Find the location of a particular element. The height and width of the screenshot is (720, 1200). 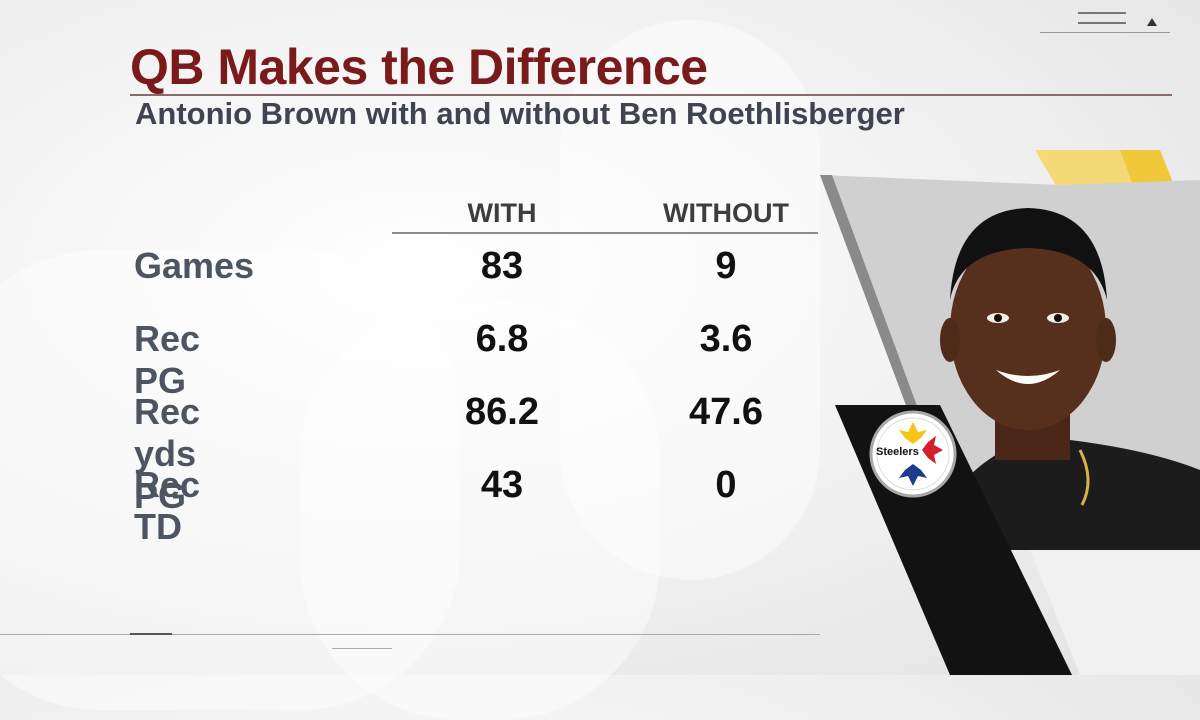

column-header-with: WITH is located at coordinates (502, 213).